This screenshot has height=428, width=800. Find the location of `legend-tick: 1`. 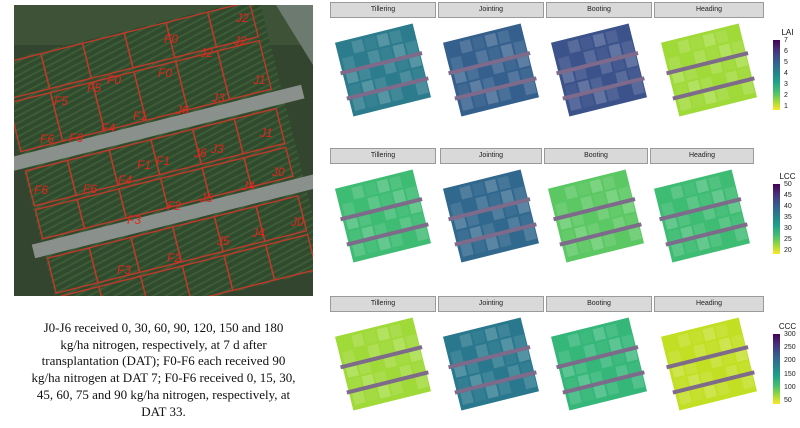

legend-tick: 1 is located at coordinates (784, 106).